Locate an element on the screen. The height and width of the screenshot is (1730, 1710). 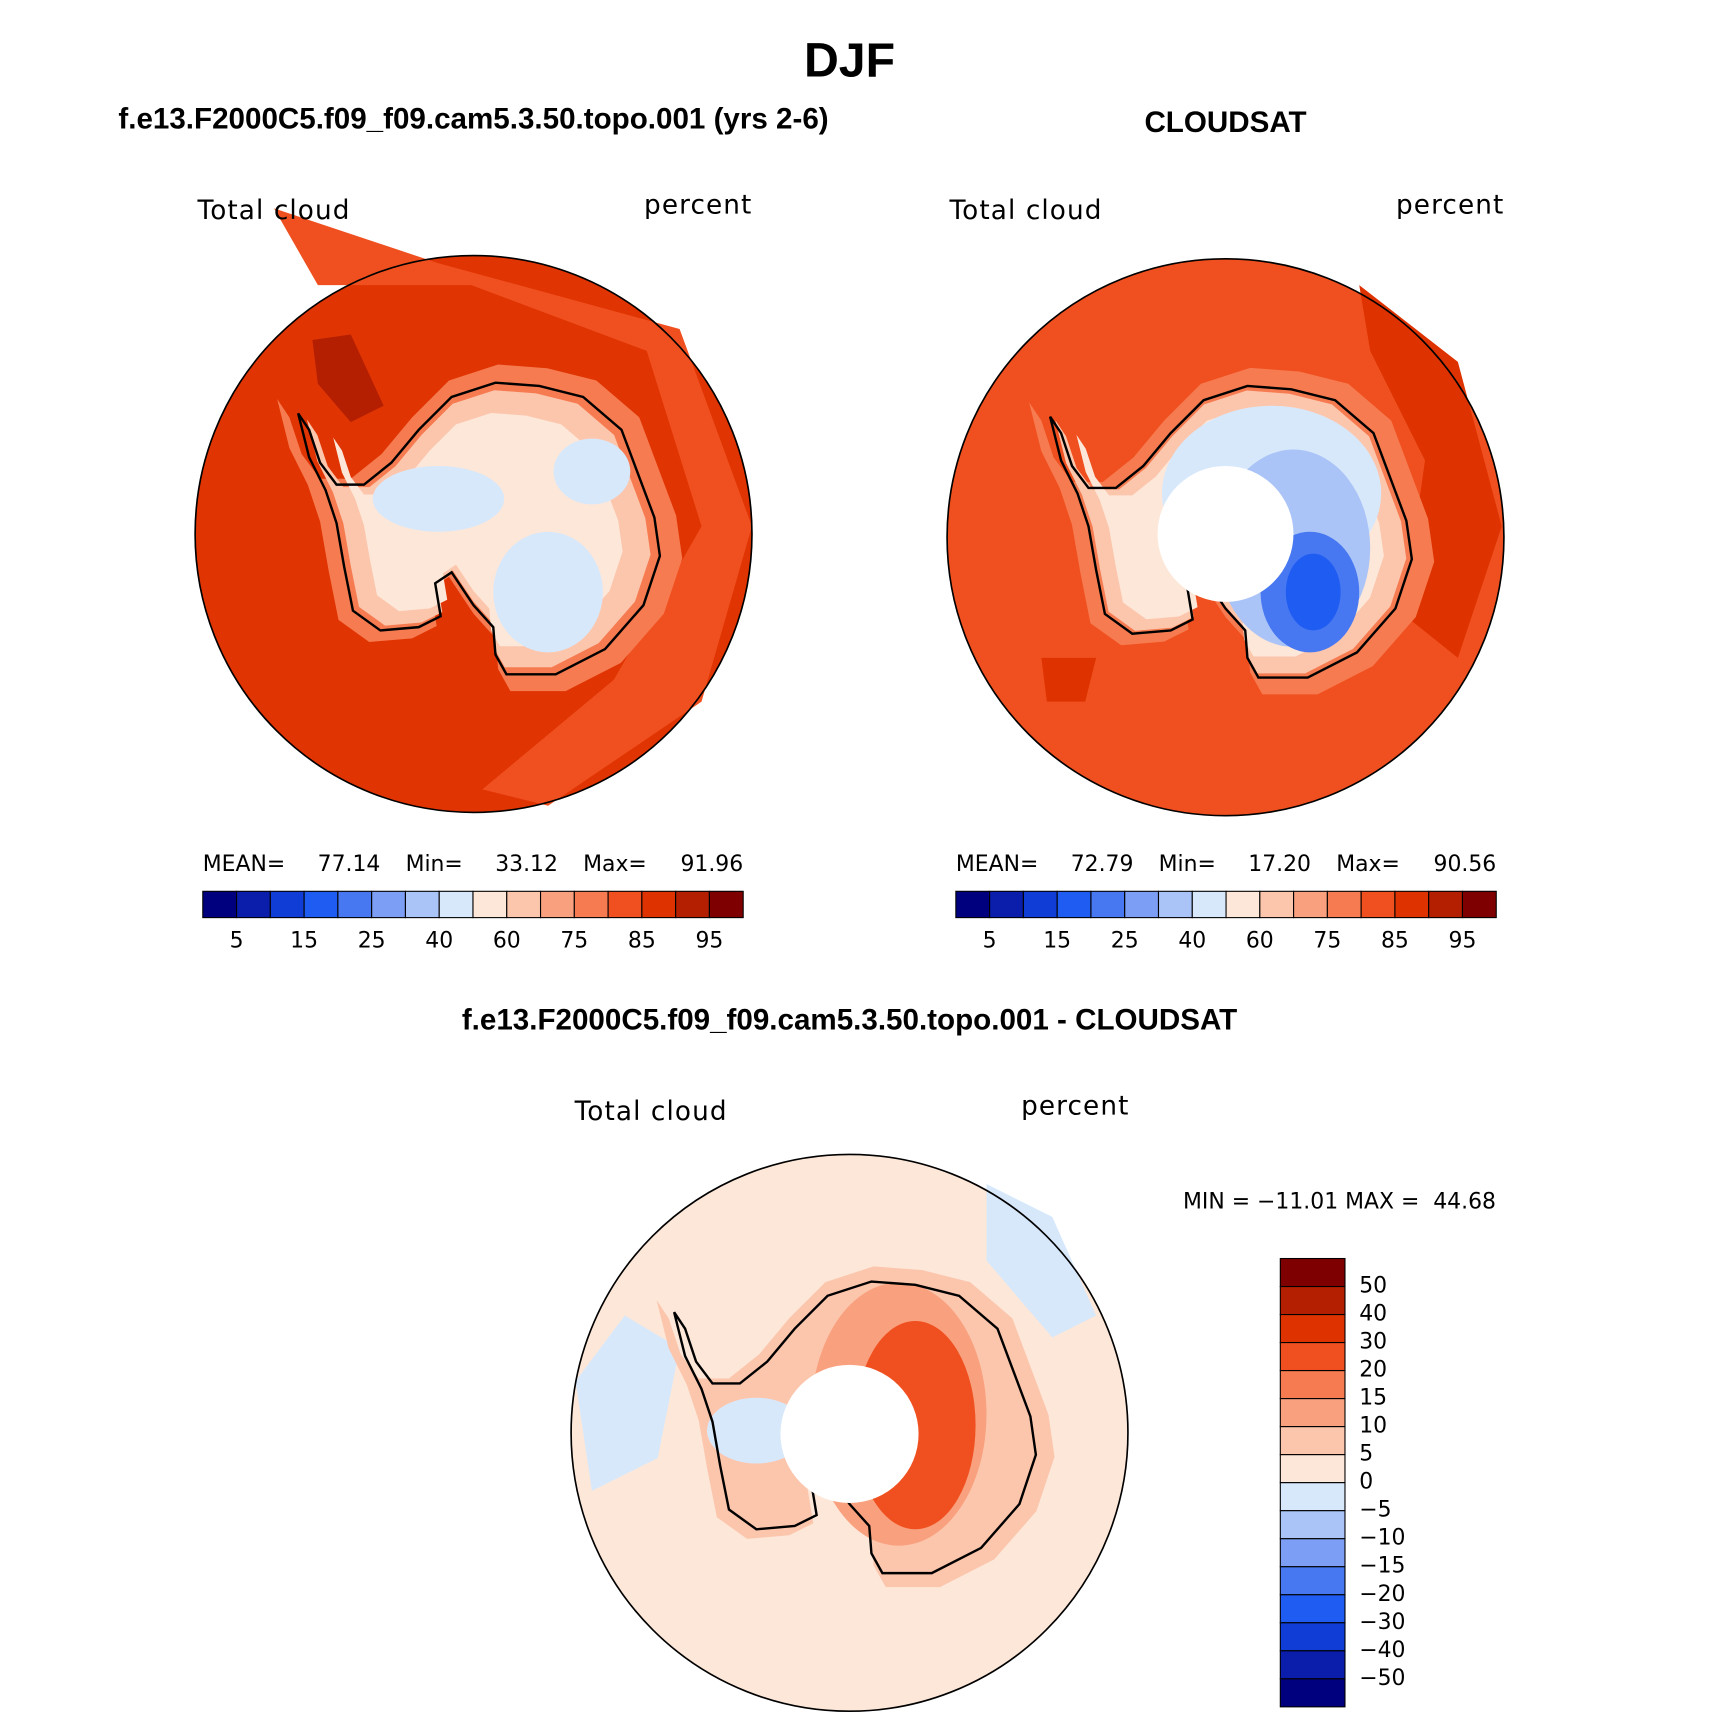
colorbar-label: 5 is located at coordinates (237, 941).